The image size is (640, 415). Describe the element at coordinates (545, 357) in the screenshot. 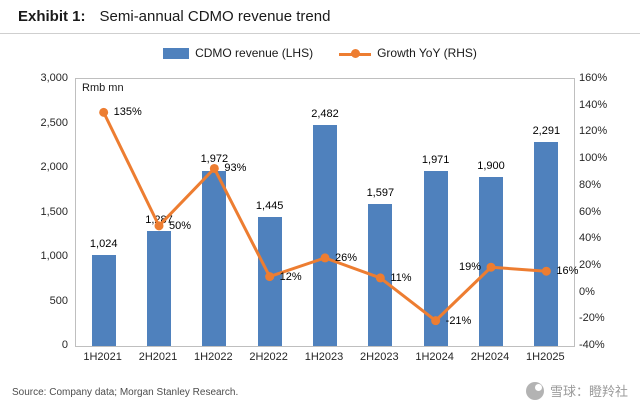

I see `x-axis-category-label: 1H2025` at that location.